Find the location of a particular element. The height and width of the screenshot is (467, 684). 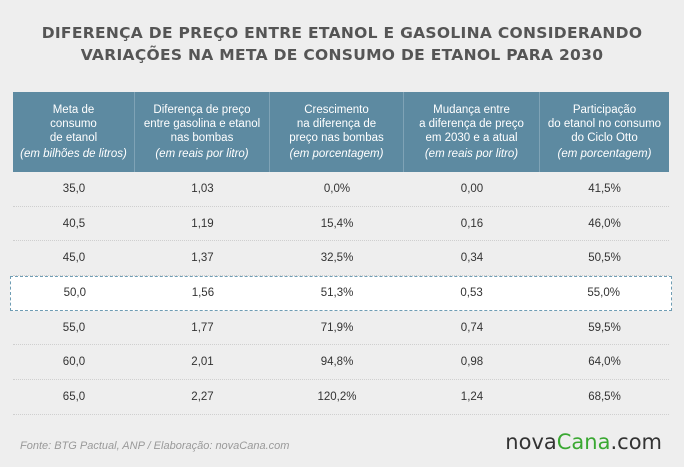

table-cell: 50,5% is located at coordinates (604, 258).